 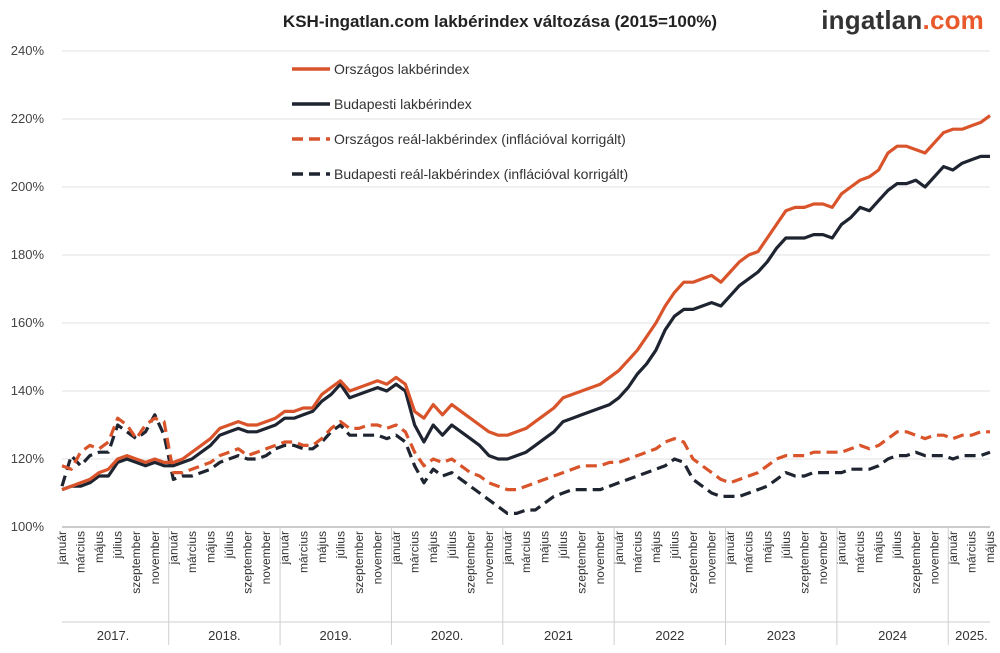 I want to click on x-tick-label-2017-július: július, so click(x=118, y=545).